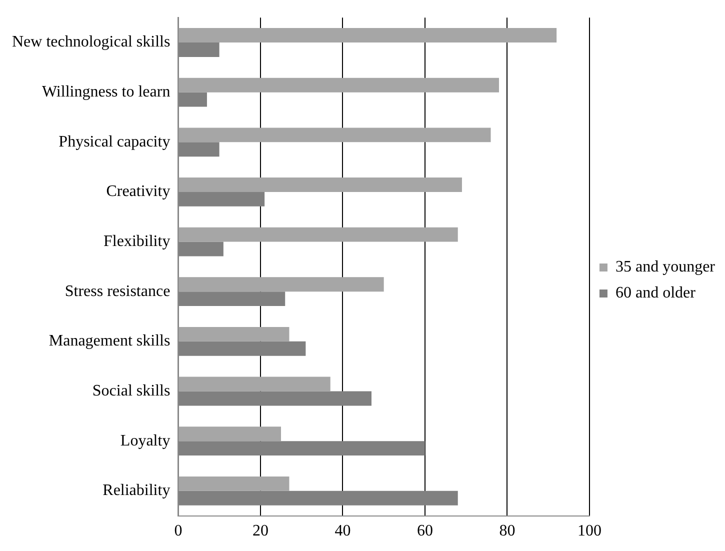 The image size is (725, 551). What do you see at coordinates (109, 341) in the screenshot?
I see `y-tick-label: Management skills` at bounding box center [109, 341].